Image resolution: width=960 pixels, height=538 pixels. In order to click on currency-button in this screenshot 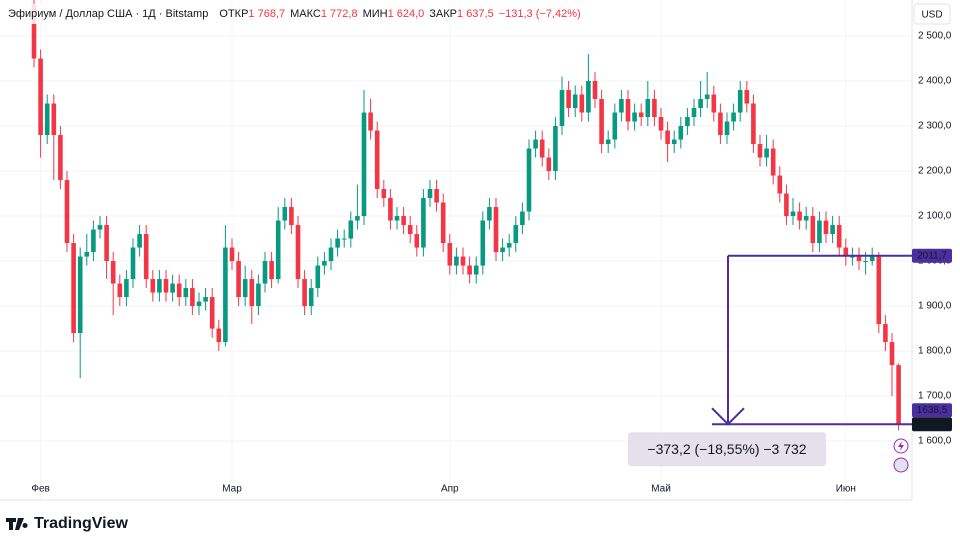, I will do `click(932, 14)`.